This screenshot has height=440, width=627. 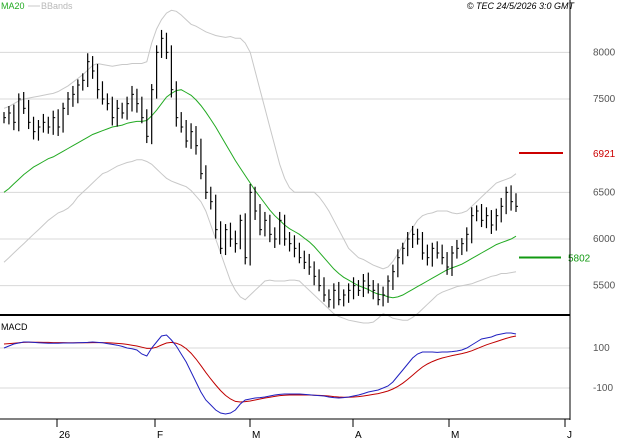 I want to click on time-tick-label: J, so click(x=569, y=435).